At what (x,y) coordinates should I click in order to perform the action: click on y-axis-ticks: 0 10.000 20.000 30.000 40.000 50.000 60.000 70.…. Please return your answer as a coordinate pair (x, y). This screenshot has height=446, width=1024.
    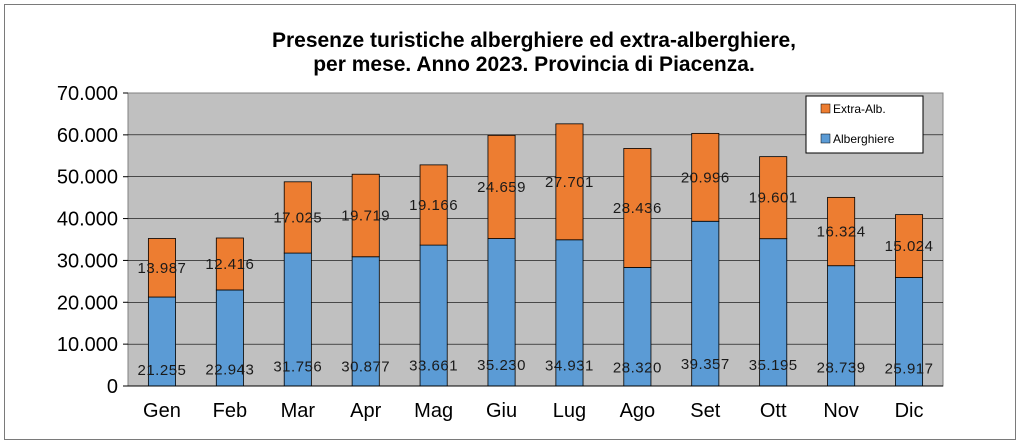
    Looking at the image, I should click on (92, 240).